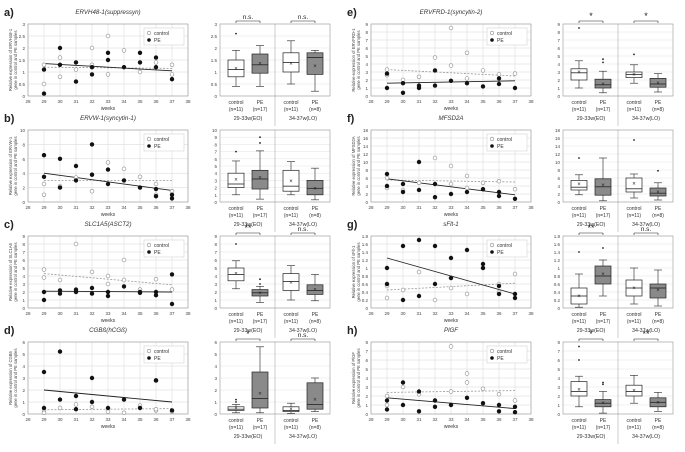 Image resolution: width=685 pixels, height=452 pixels. What do you see at coordinates (558, 24) in the screenshot?
I see `box-y-tick-label: 9` at bounding box center [558, 24].